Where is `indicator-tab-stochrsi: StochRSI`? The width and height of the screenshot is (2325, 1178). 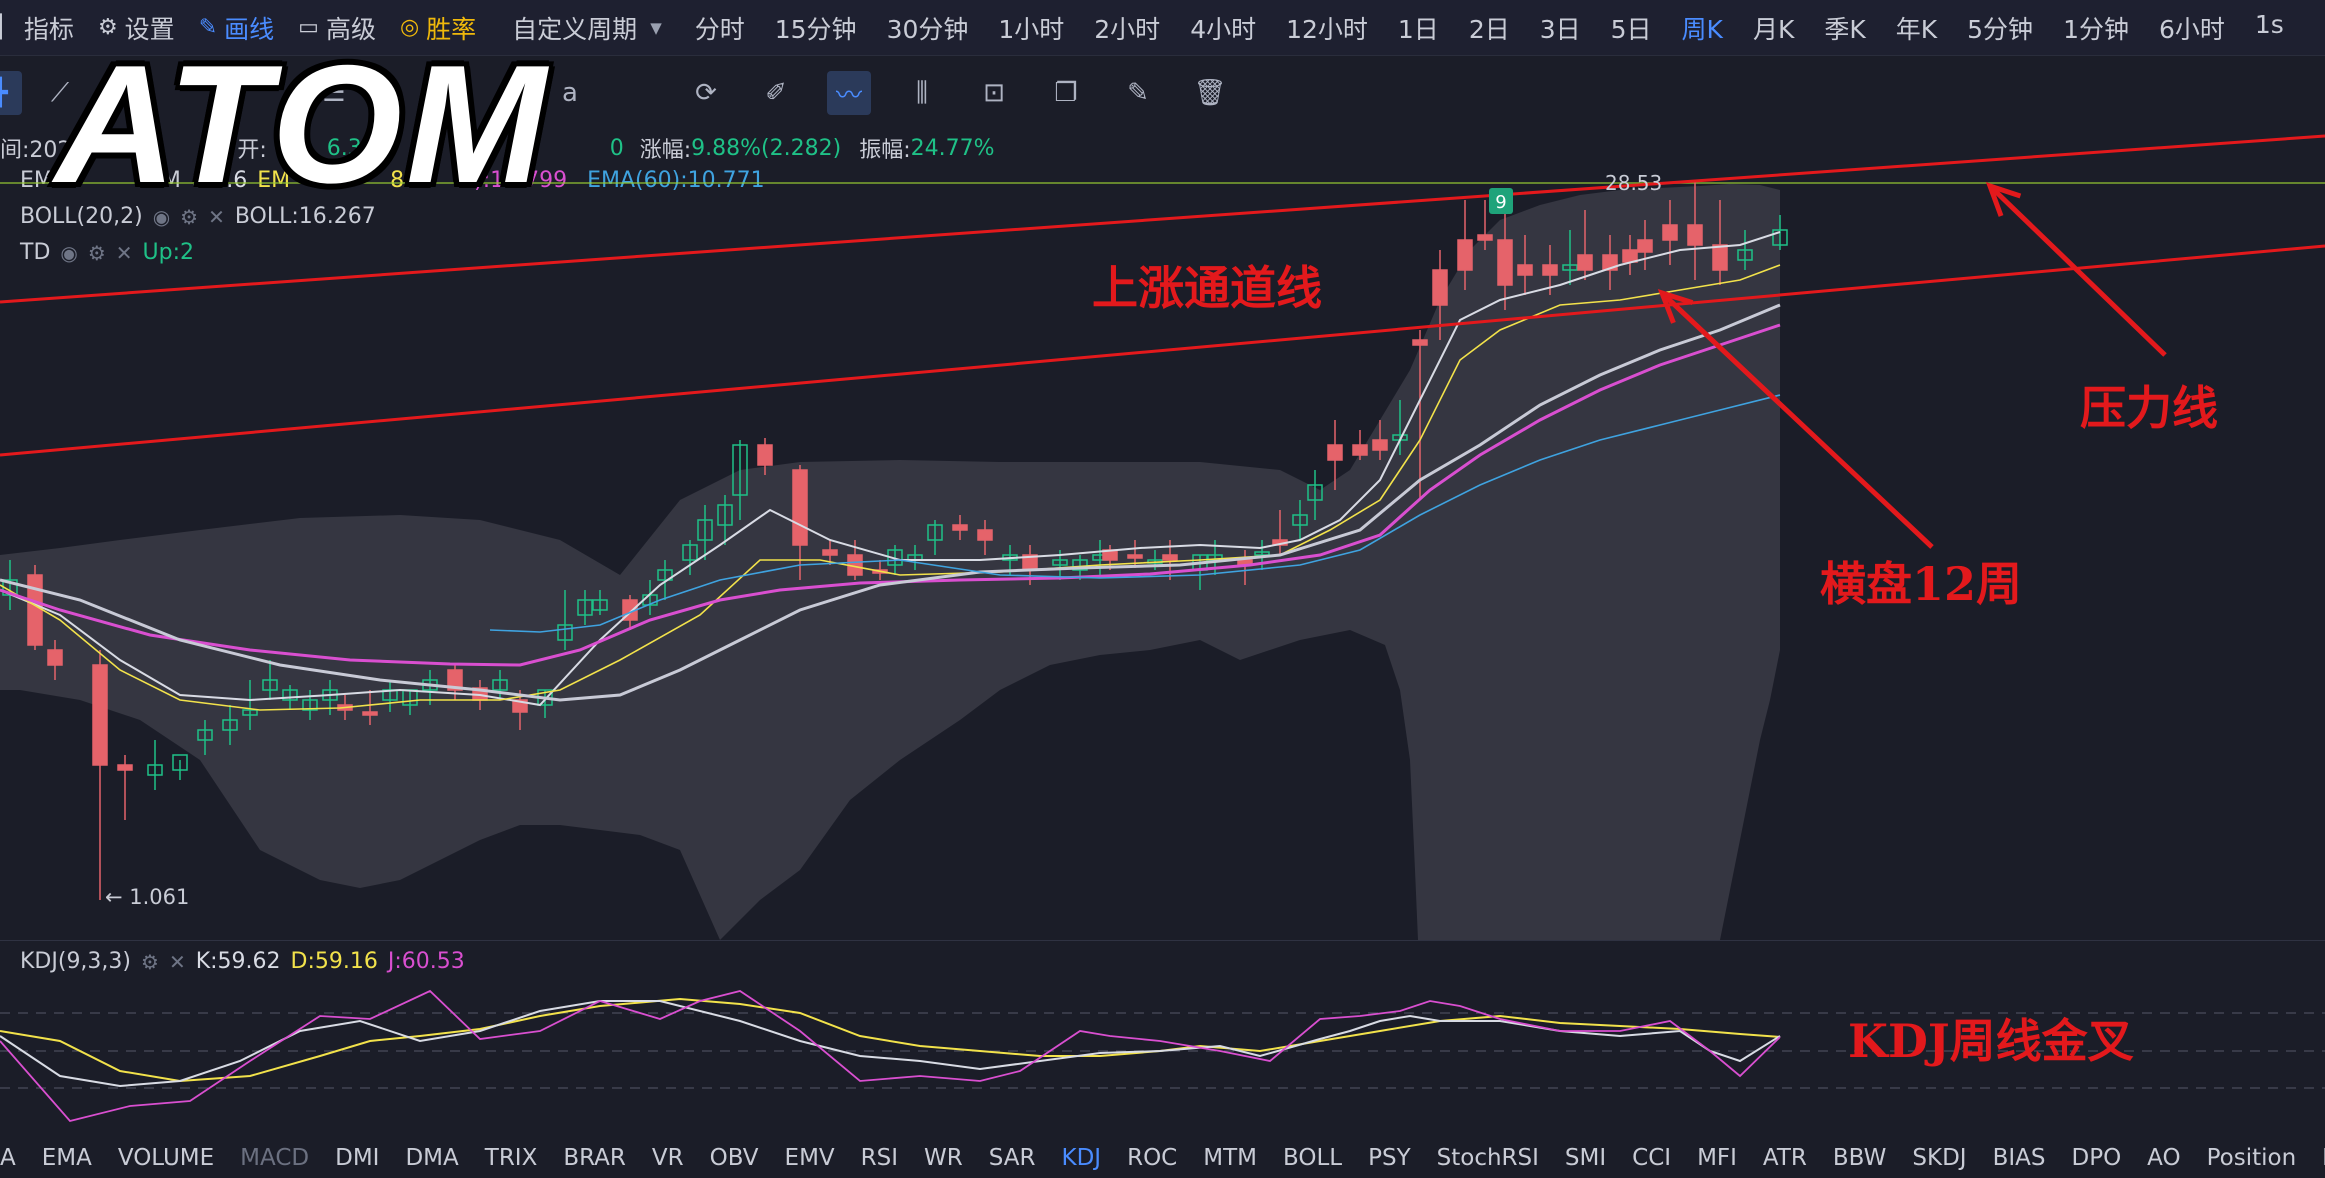
indicator-tab-stochrsi: StochRSI is located at coordinates (1487, 1157).